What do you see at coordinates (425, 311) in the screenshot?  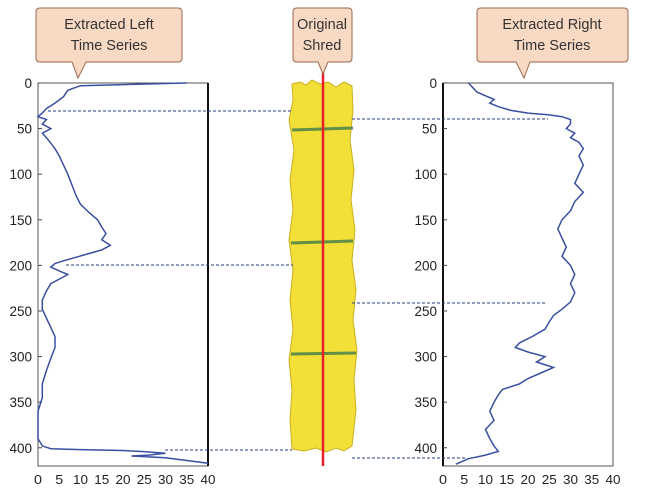 I see `right-y-tick-label: 250` at bounding box center [425, 311].